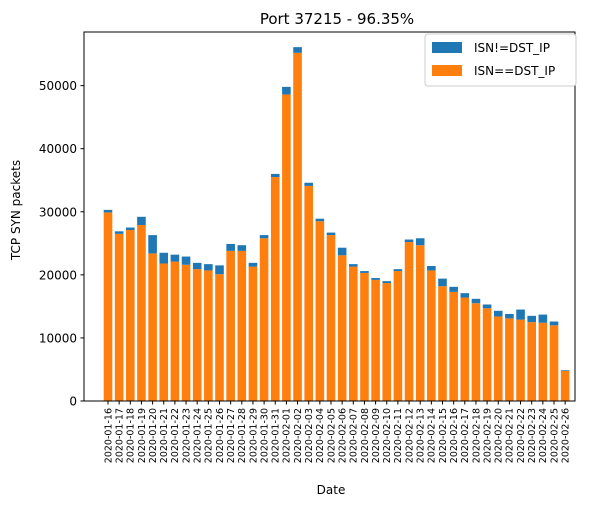 The width and height of the screenshot is (589, 505). What do you see at coordinates (287, 435) in the screenshot?
I see `x-tick-label: 2020-02-01` at bounding box center [287, 435].